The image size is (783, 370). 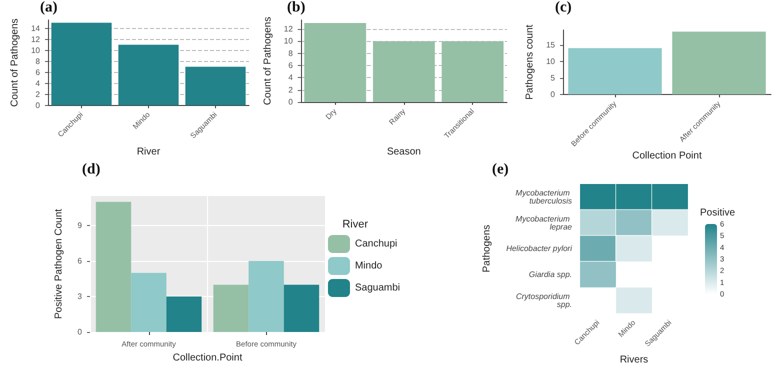 I want to click on y-tick-label: Crytosporidium spp., so click(x=544, y=300).